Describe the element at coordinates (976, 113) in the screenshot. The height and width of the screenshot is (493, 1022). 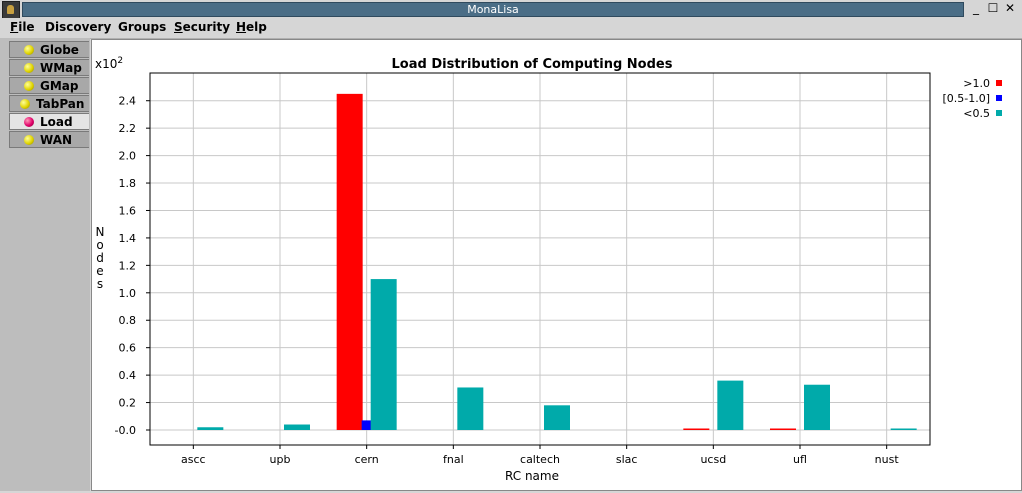
I see `legend-label: <0.5` at that location.